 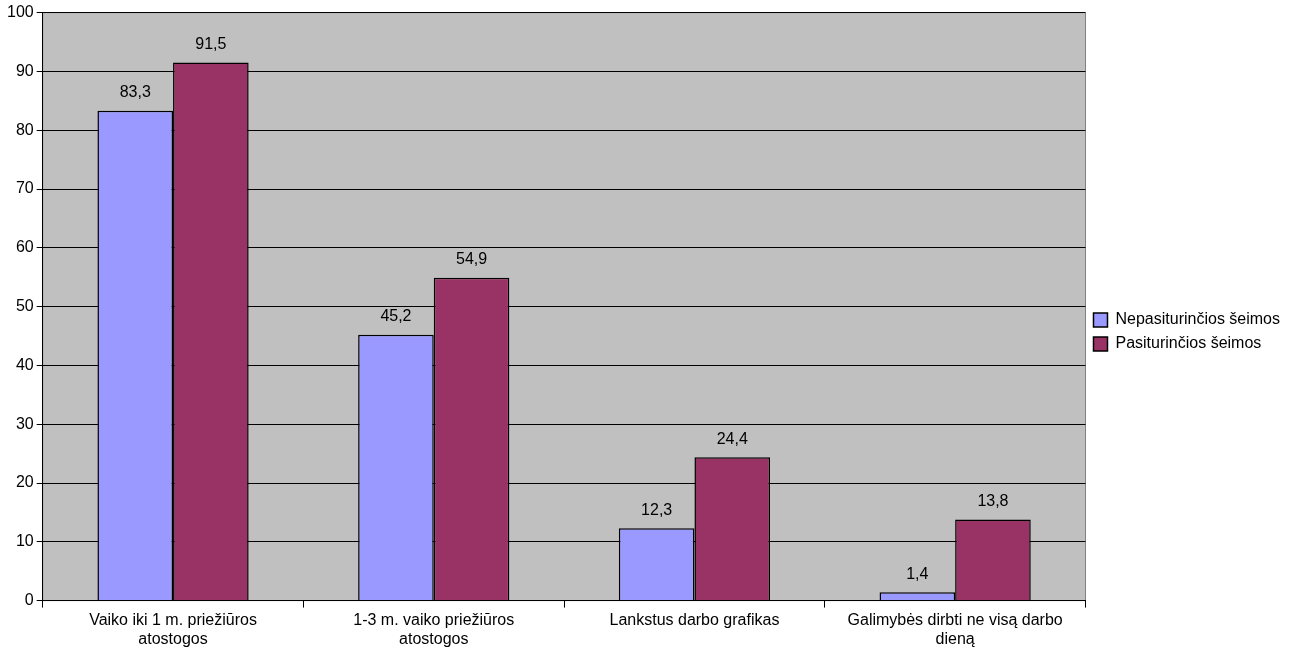 I want to click on y-tick-label: 70, so click(x=24, y=188).